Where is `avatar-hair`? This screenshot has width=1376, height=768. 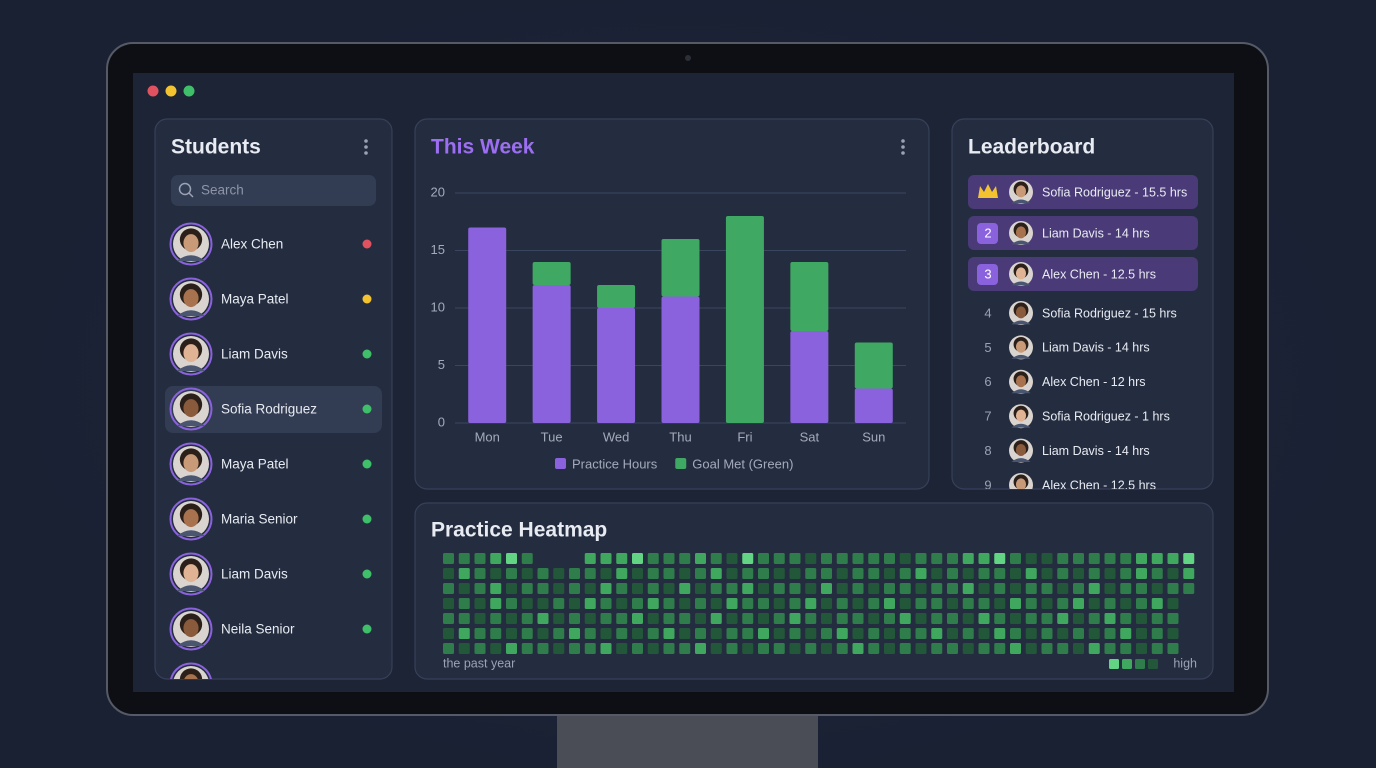 avatar-hair is located at coordinates (191, 673).